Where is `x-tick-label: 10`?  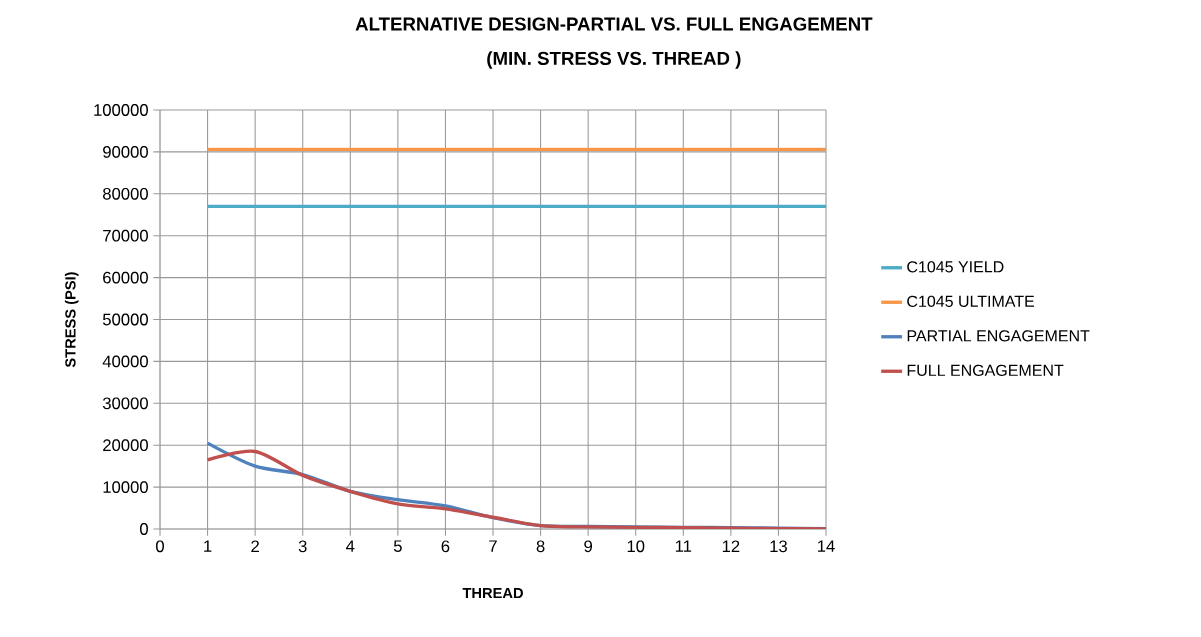 x-tick-label: 10 is located at coordinates (636, 546).